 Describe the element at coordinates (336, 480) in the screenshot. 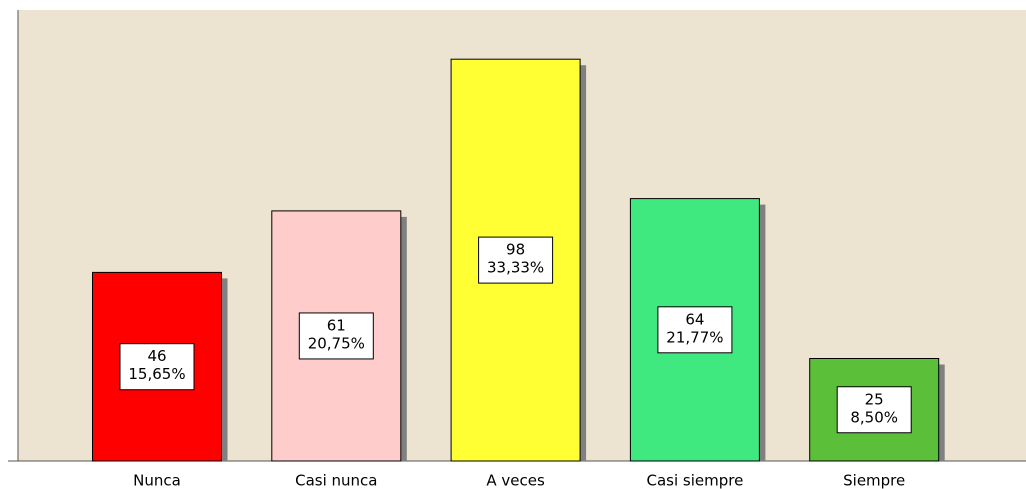

I see `x-tick-label: Casi nunca` at that location.